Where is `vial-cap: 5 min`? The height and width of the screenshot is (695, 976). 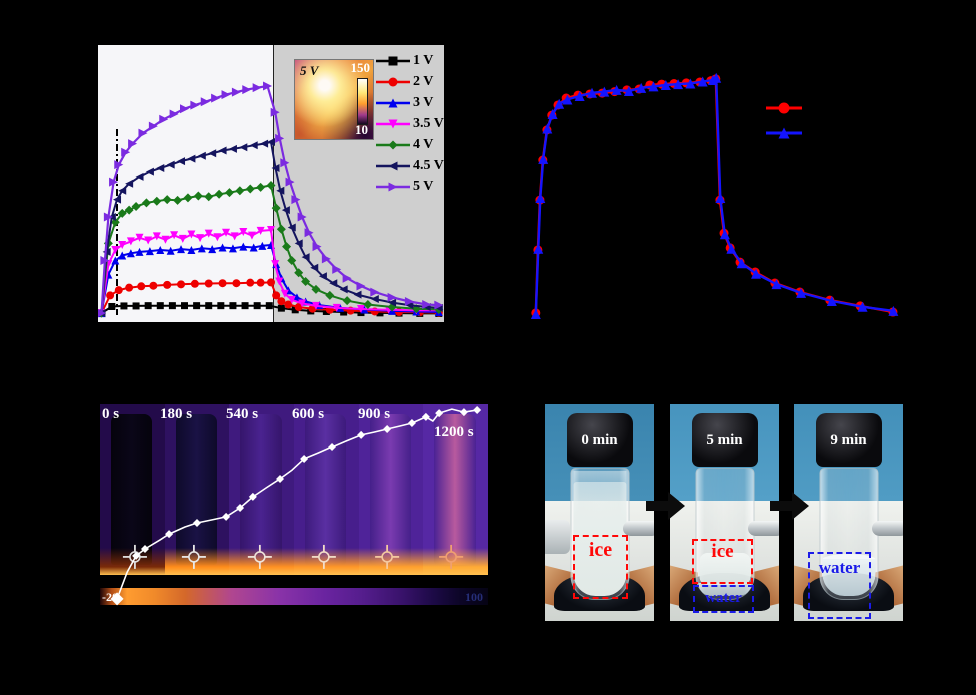 vial-cap: 5 min is located at coordinates (724, 440).